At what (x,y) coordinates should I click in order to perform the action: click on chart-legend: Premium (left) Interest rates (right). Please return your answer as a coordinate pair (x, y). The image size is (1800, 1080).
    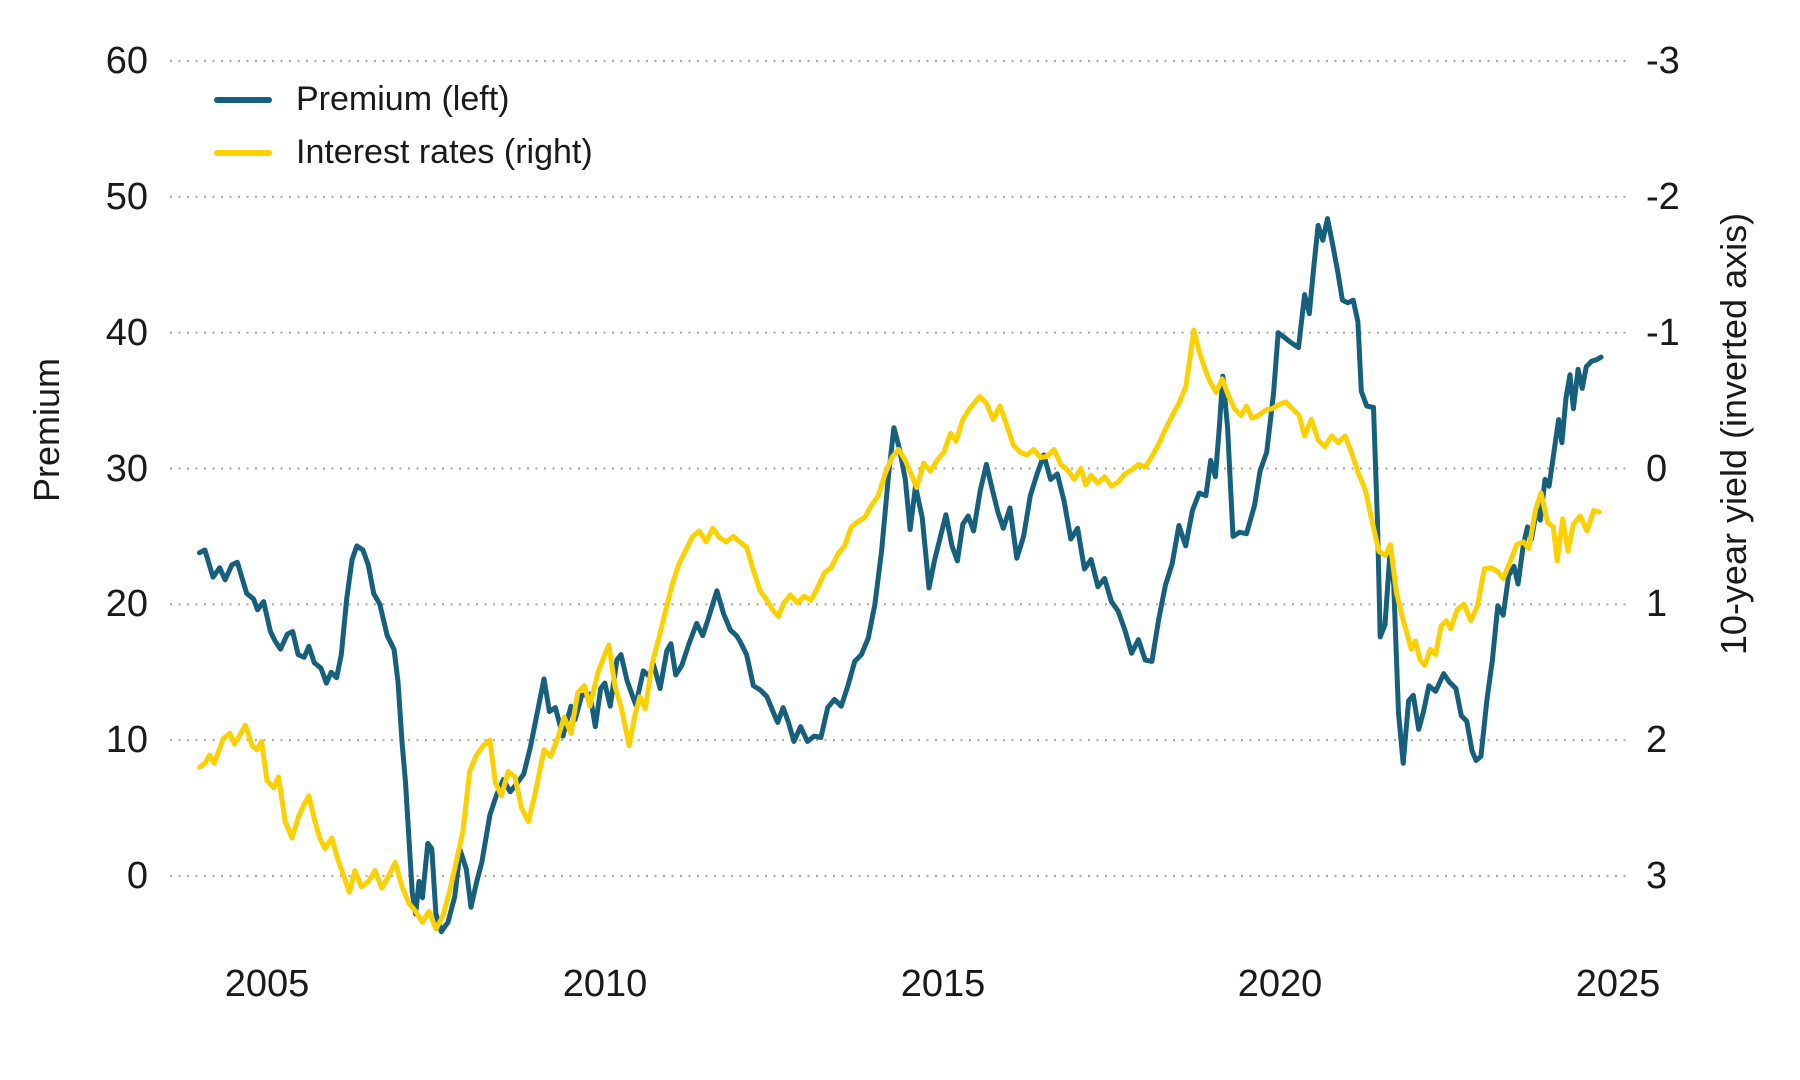
    Looking at the image, I should click on (403, 126).